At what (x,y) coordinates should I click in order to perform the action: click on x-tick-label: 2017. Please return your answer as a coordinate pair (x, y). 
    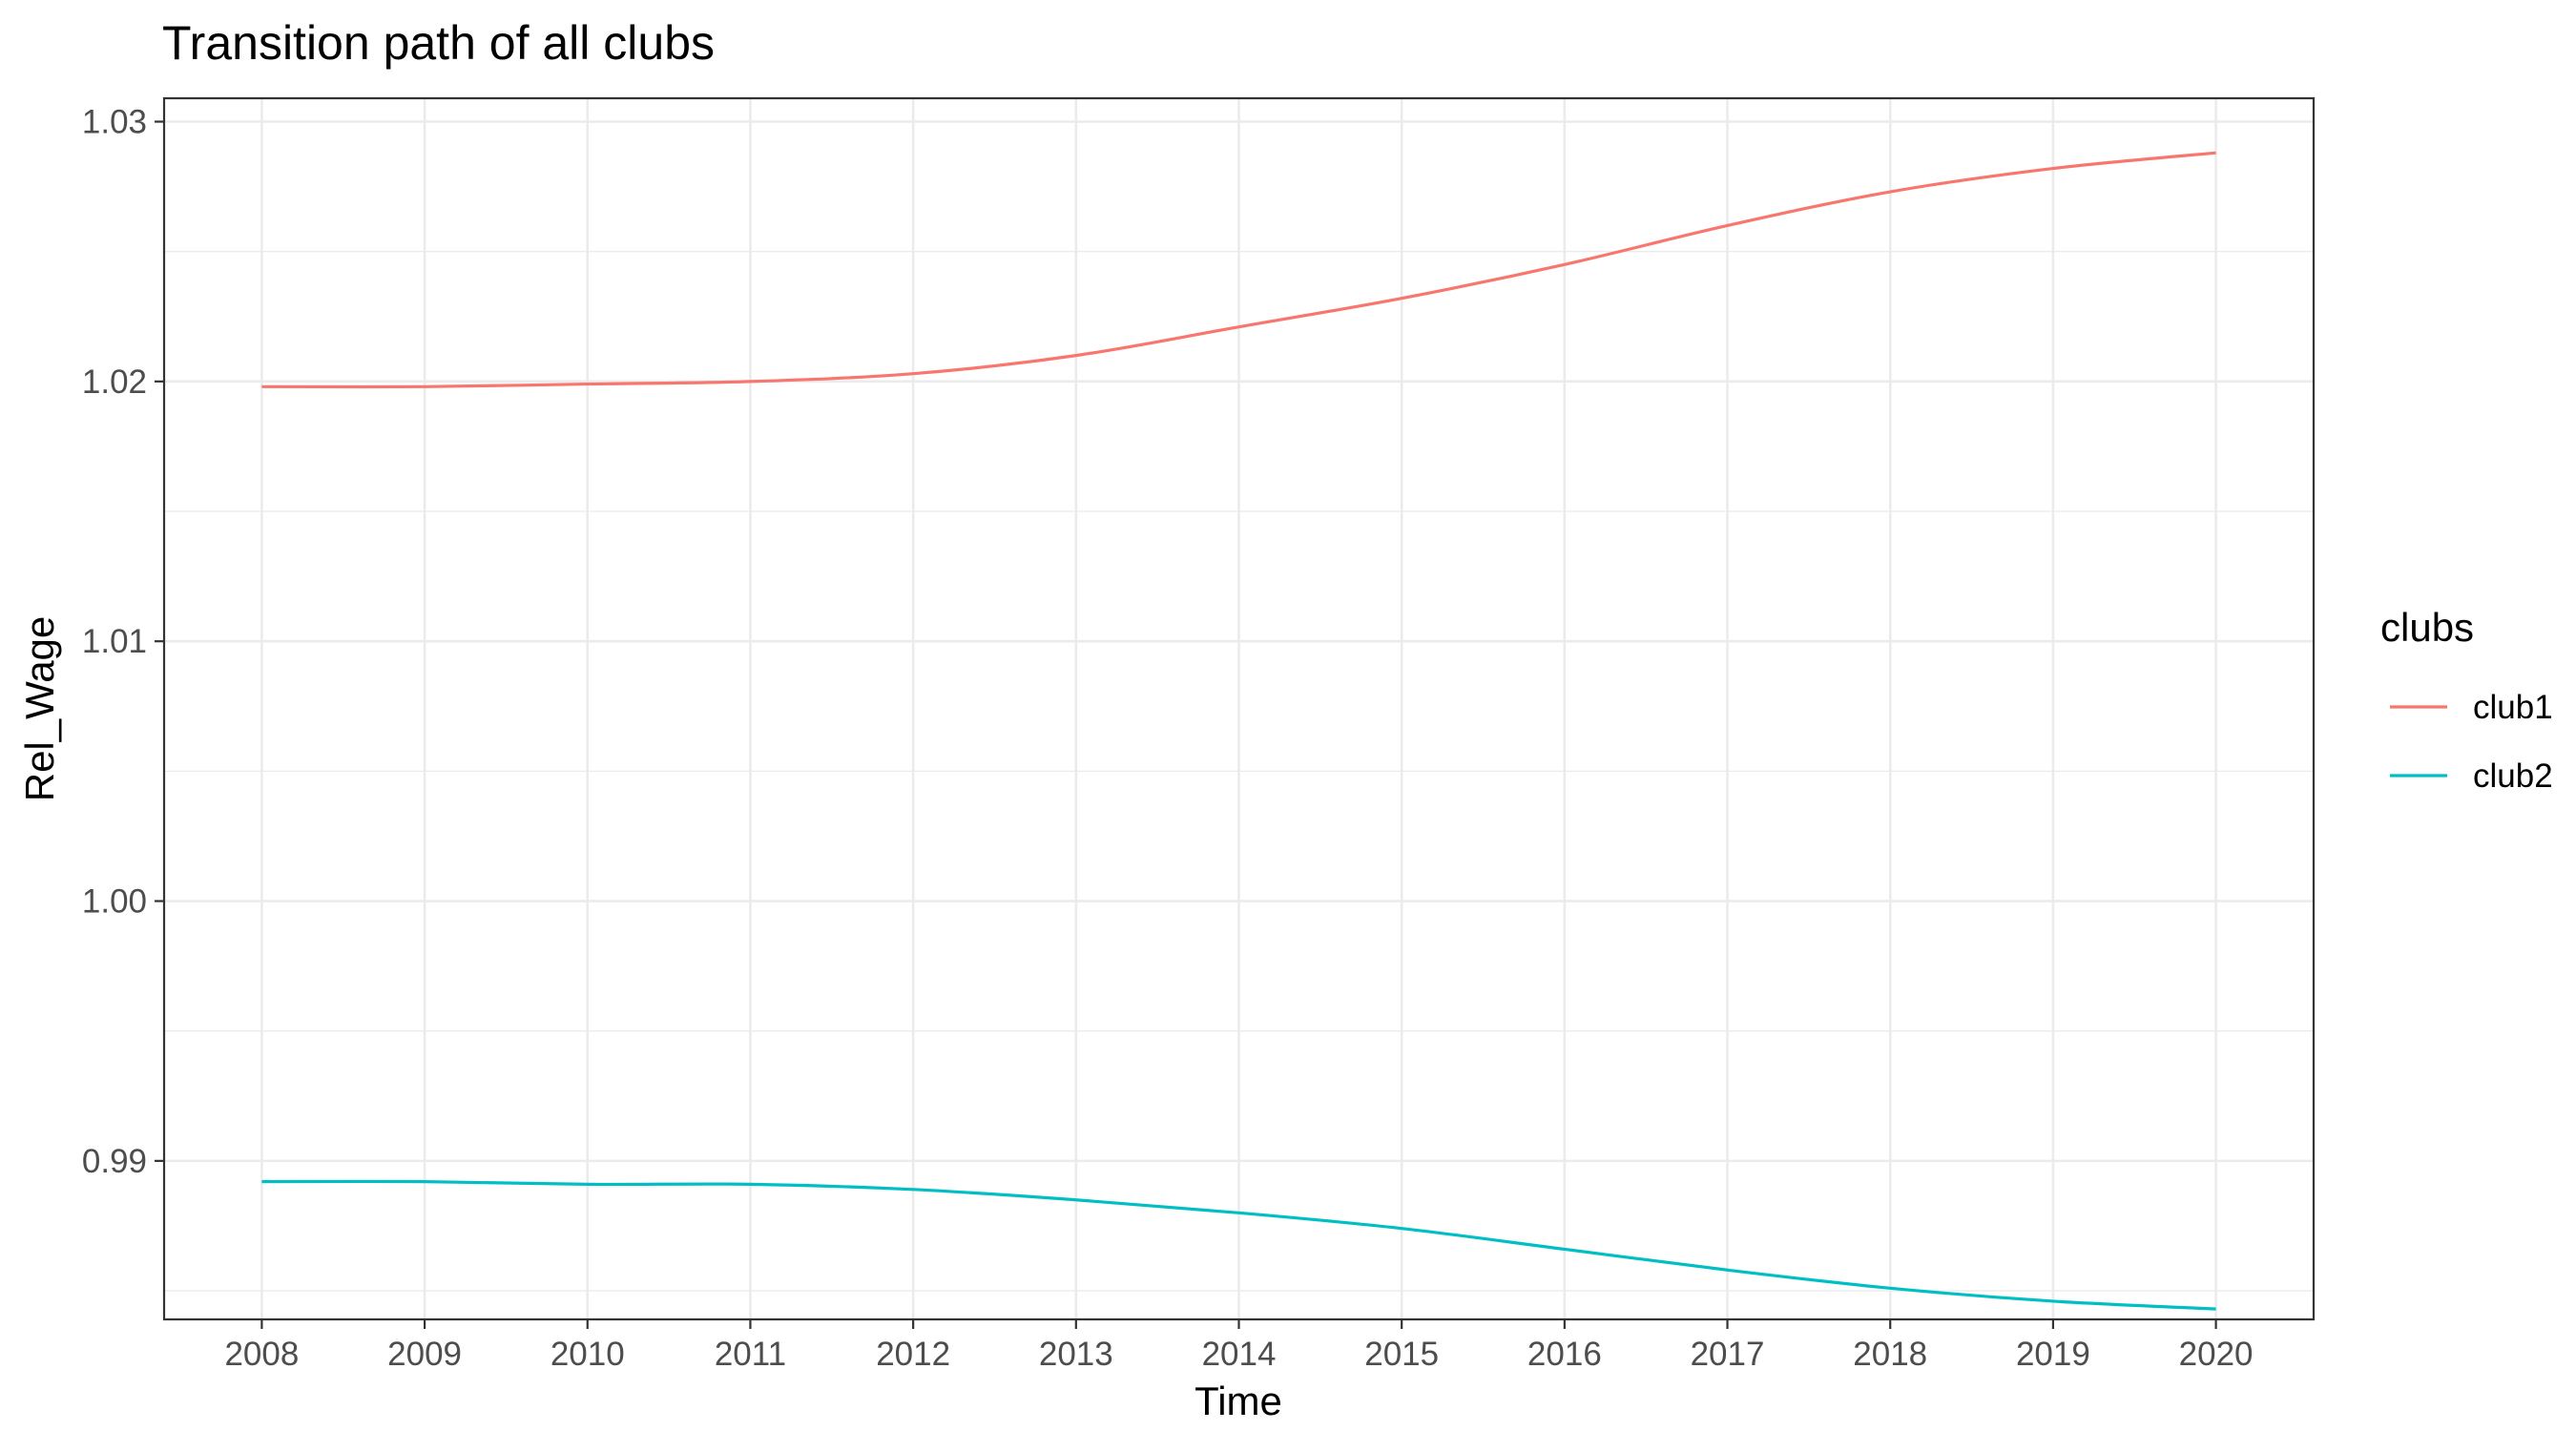
    Looking at the image, I should click on (1728, 1354).